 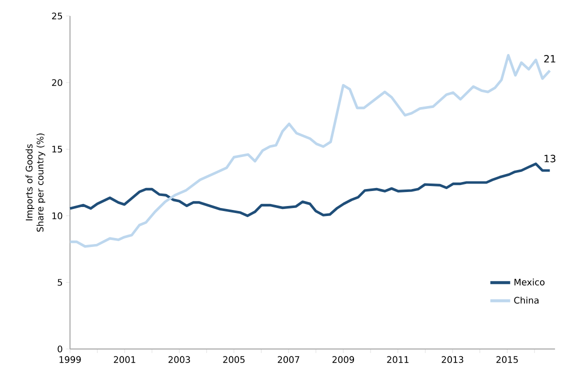 What do you see at coordinates (57, 149) in the screenshot?
I see `y-tick-label: 15` at bounding box center [57, 149].